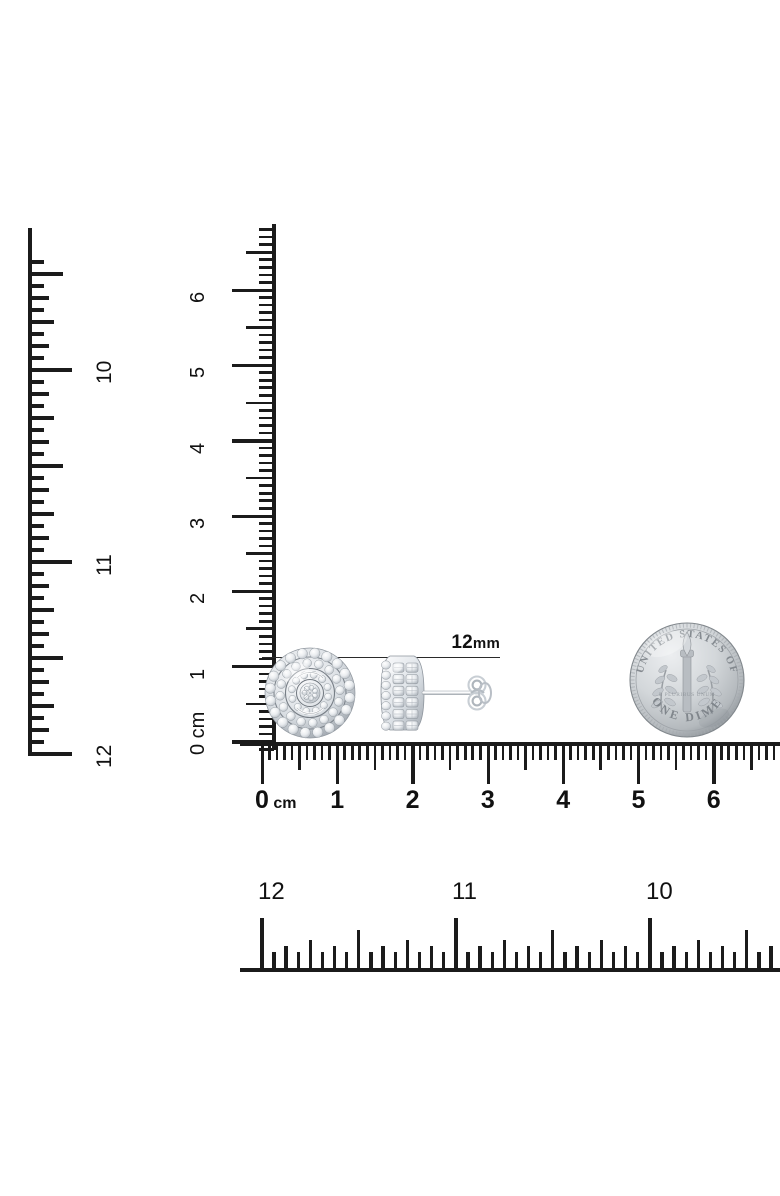 Image resolution: width=780 pixels, height=1196 pixels. Describe the element at coordinates (713, 800) in the screenshot. I see `ruler-label-cm-h-6: 6` at that location.